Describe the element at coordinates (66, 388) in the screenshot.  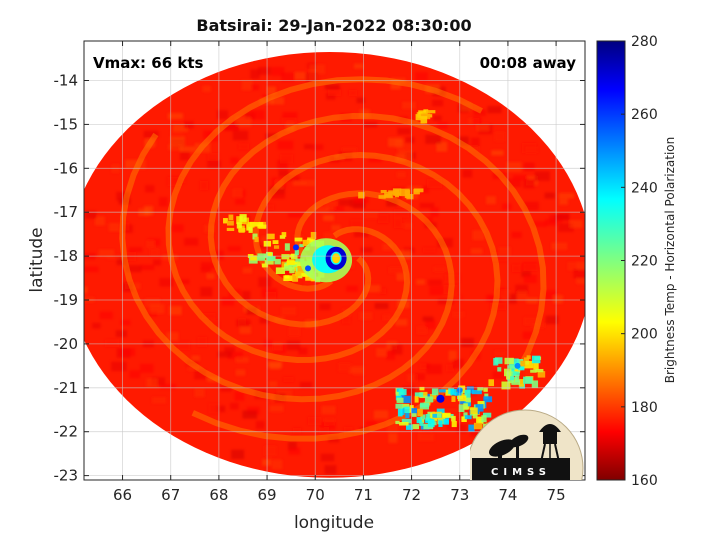
I see `y-tick-label: -21` at that location.